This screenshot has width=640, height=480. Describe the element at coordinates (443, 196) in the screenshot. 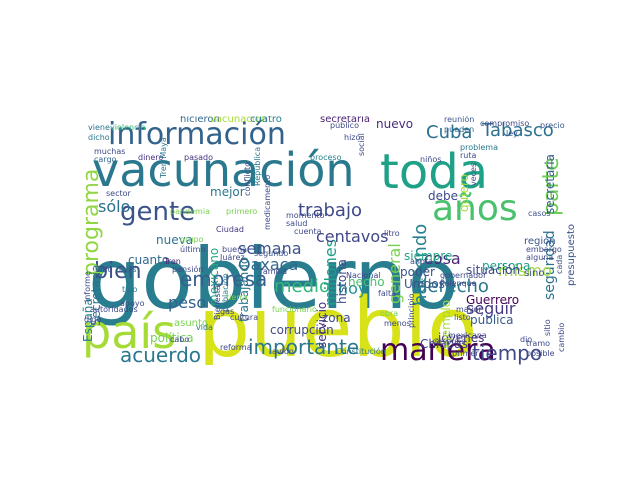

I see `word-debe: debe` at that location.